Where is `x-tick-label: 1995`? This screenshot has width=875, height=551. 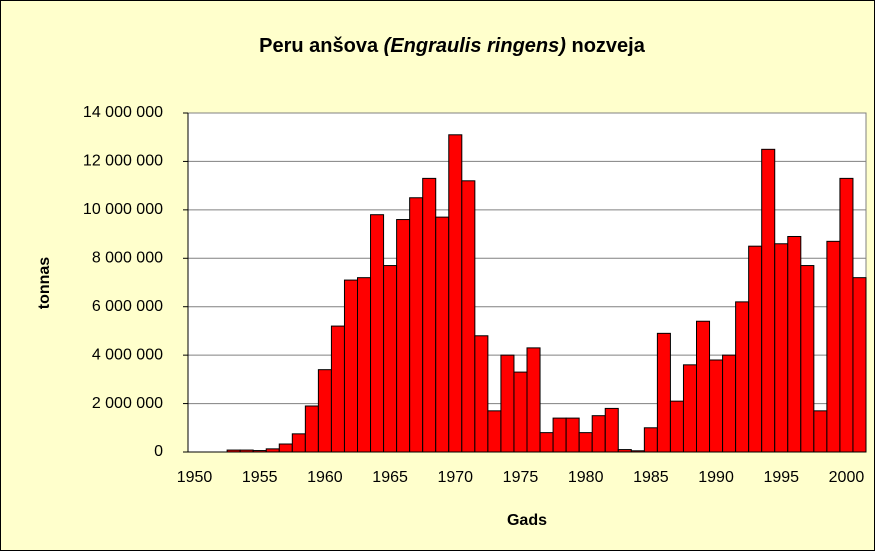
x-tick-label: 1995 is located at coordinates (781, 477).